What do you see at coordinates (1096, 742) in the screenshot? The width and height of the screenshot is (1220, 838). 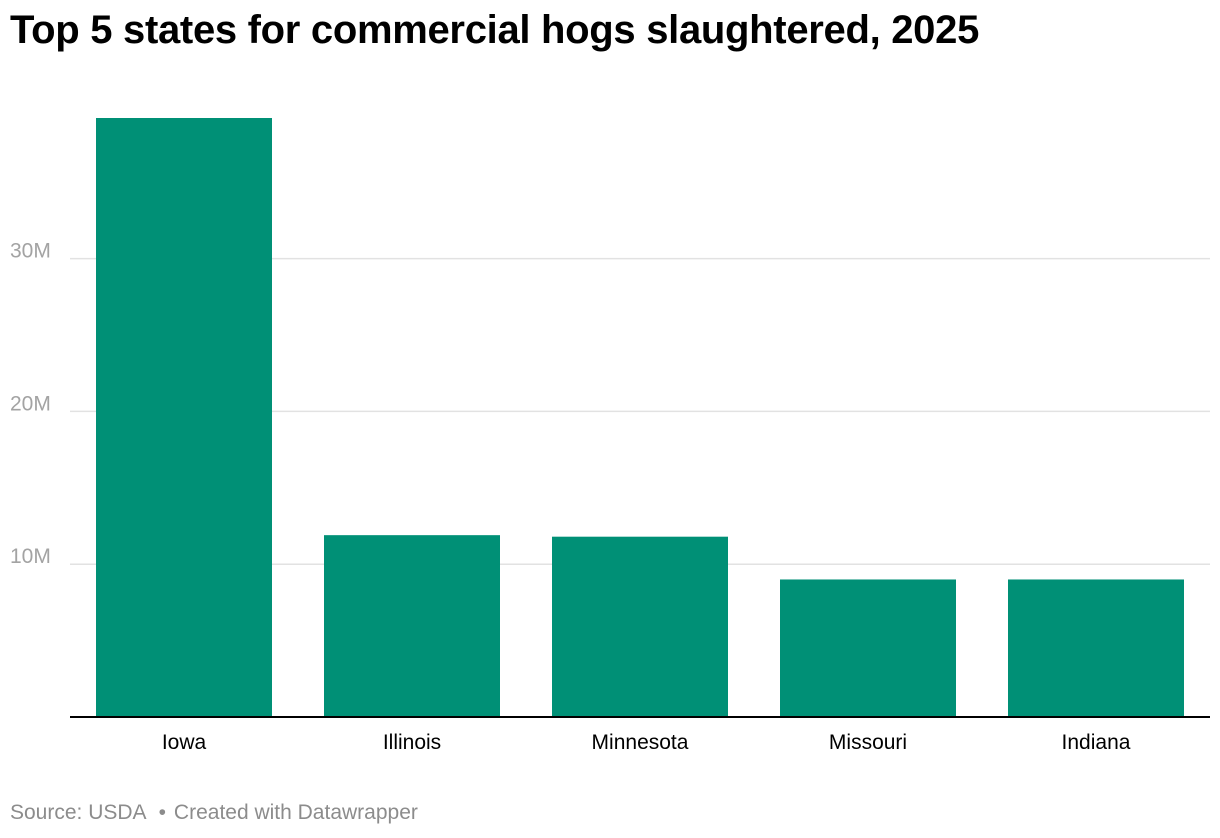 I see `x-tick-label: Indiana` at bounding box center [1096, 742].